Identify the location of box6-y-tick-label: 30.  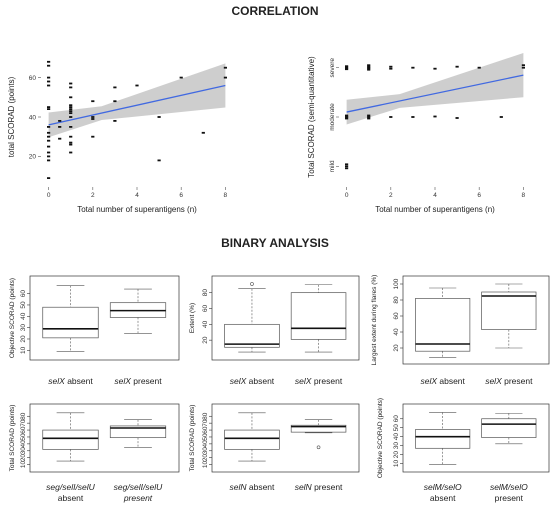
(396, 446).